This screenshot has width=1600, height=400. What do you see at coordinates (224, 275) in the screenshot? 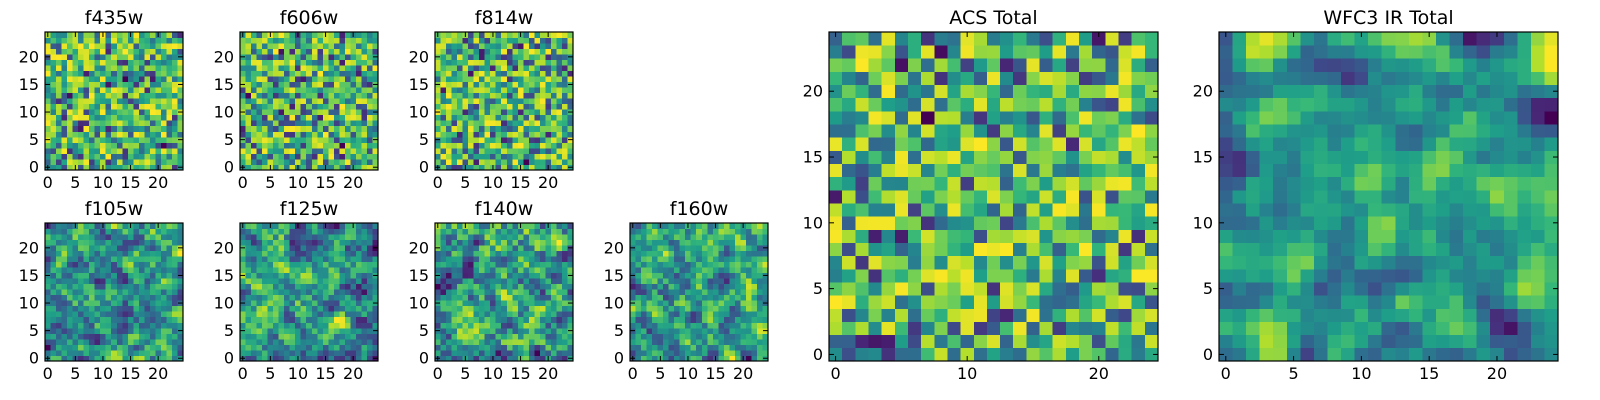
I see `y-tick-label: 15` at bounding box center [224, 275].